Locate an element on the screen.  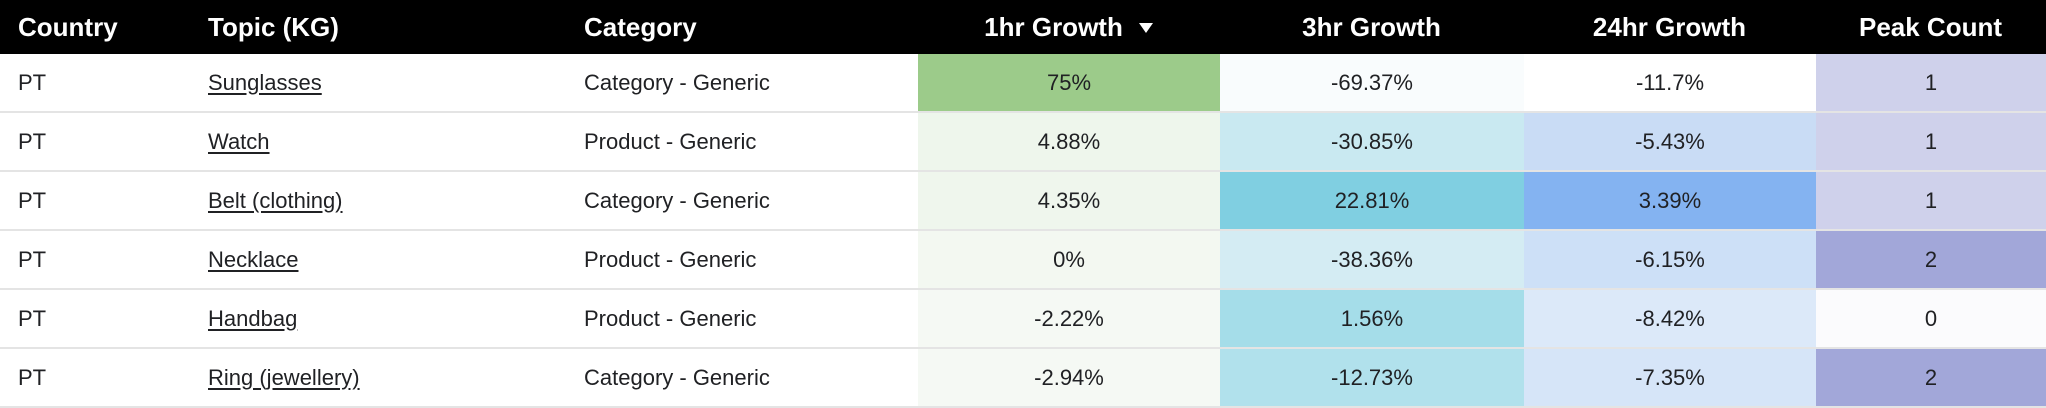
header-category-label: Category is located at coordinates (640, 26).